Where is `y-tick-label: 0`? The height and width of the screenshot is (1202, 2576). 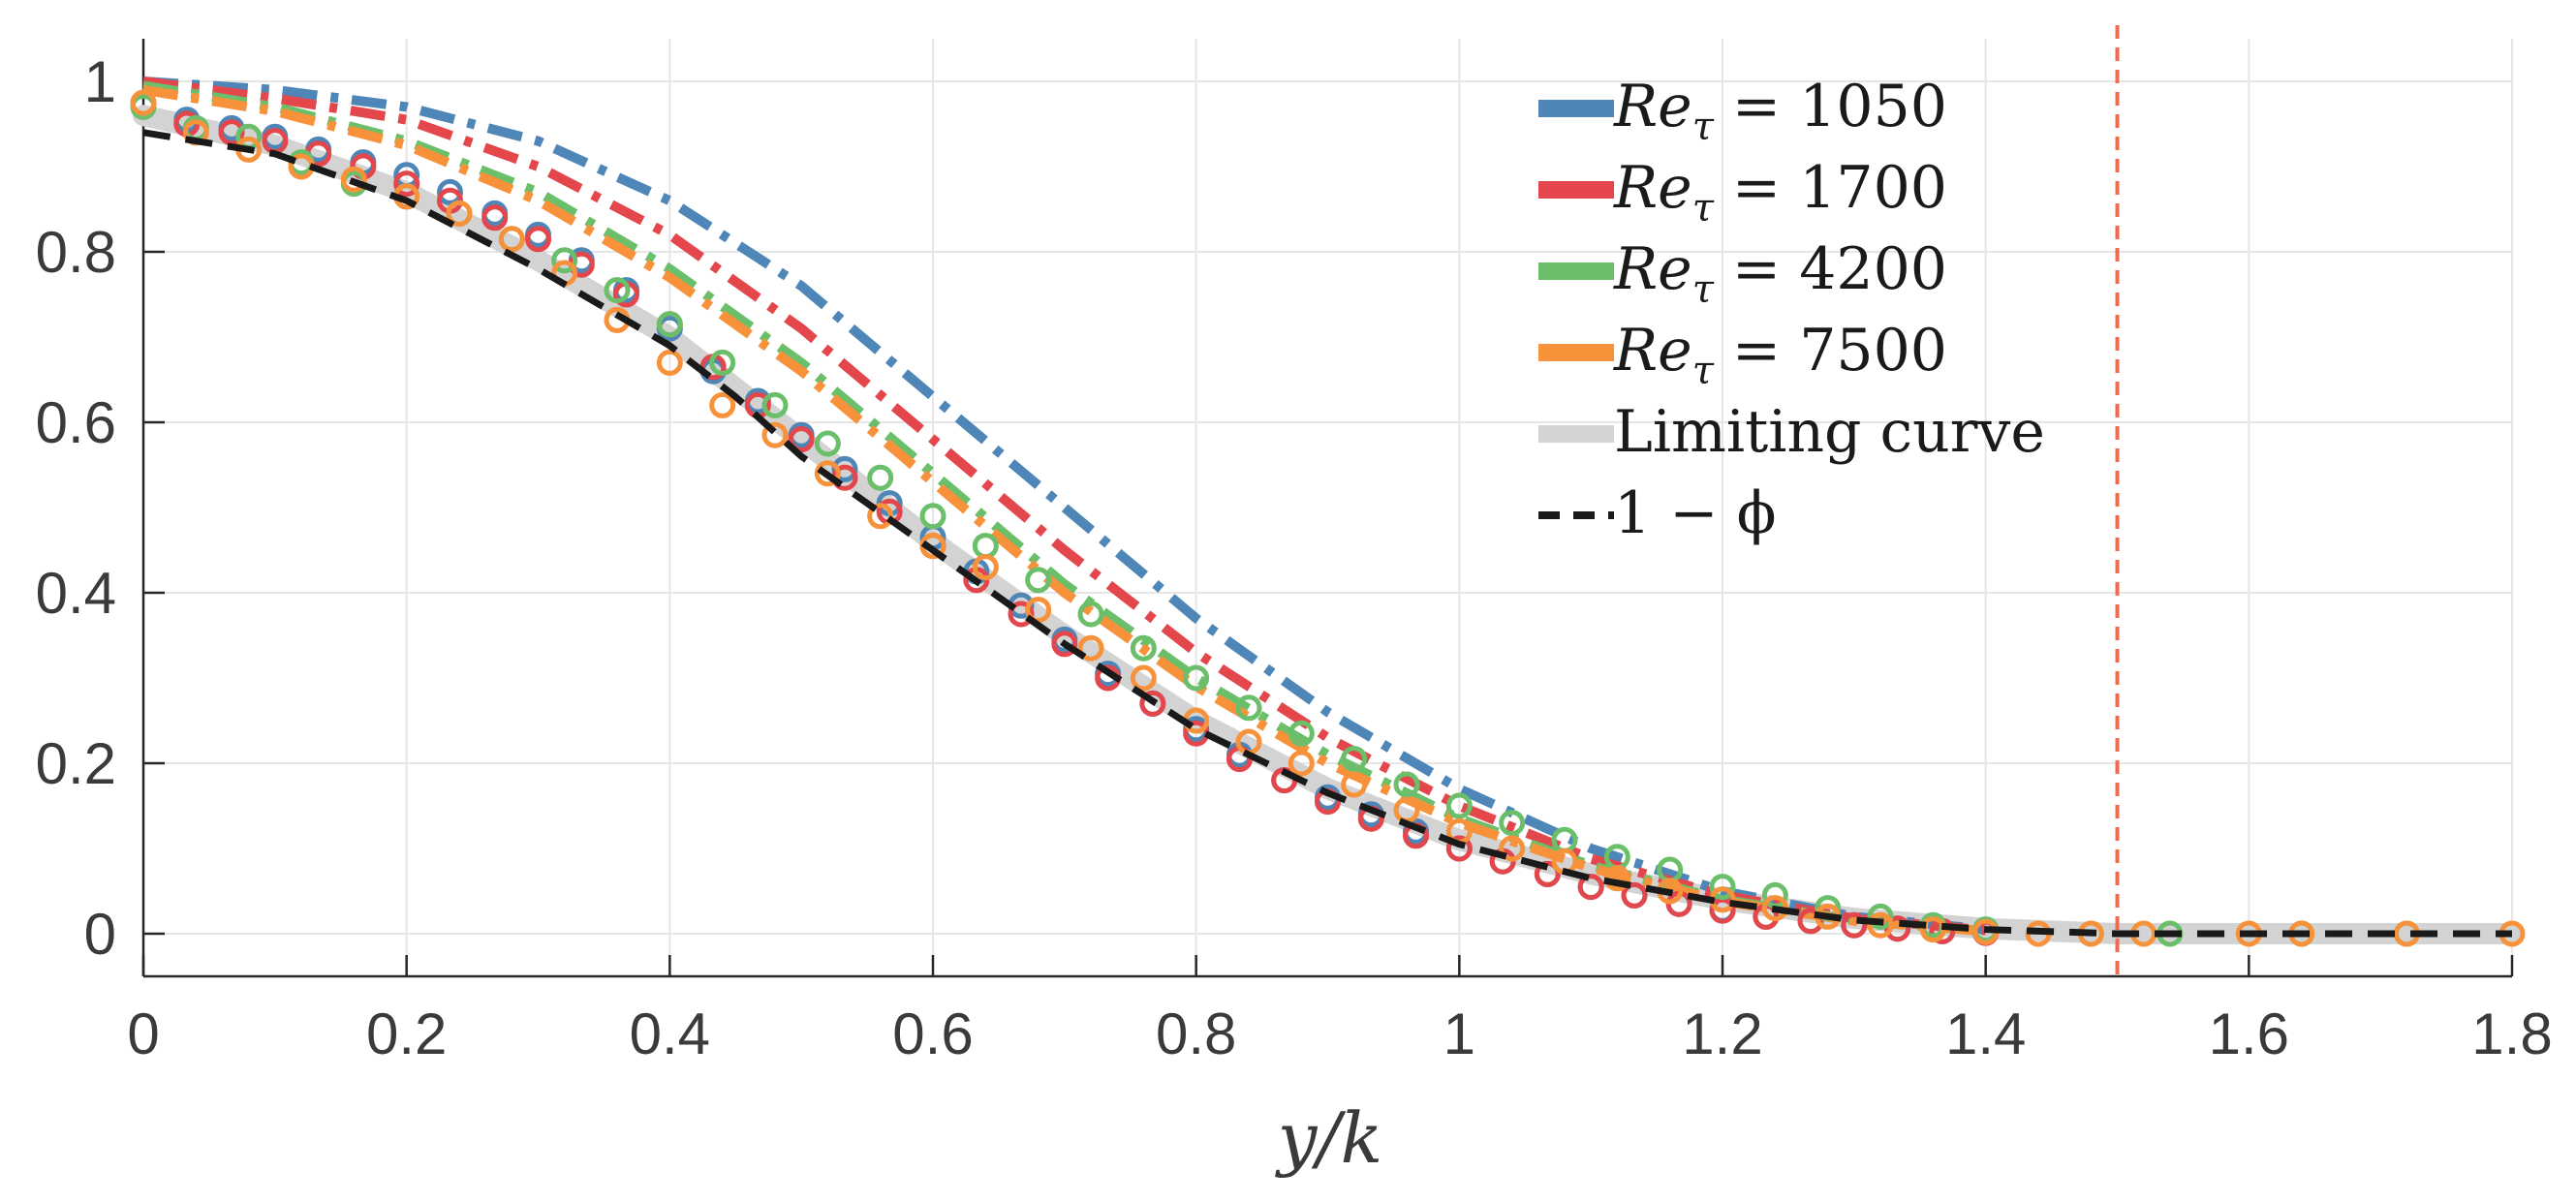
y-tick-label: 0 is located at coordinates (100, 934).